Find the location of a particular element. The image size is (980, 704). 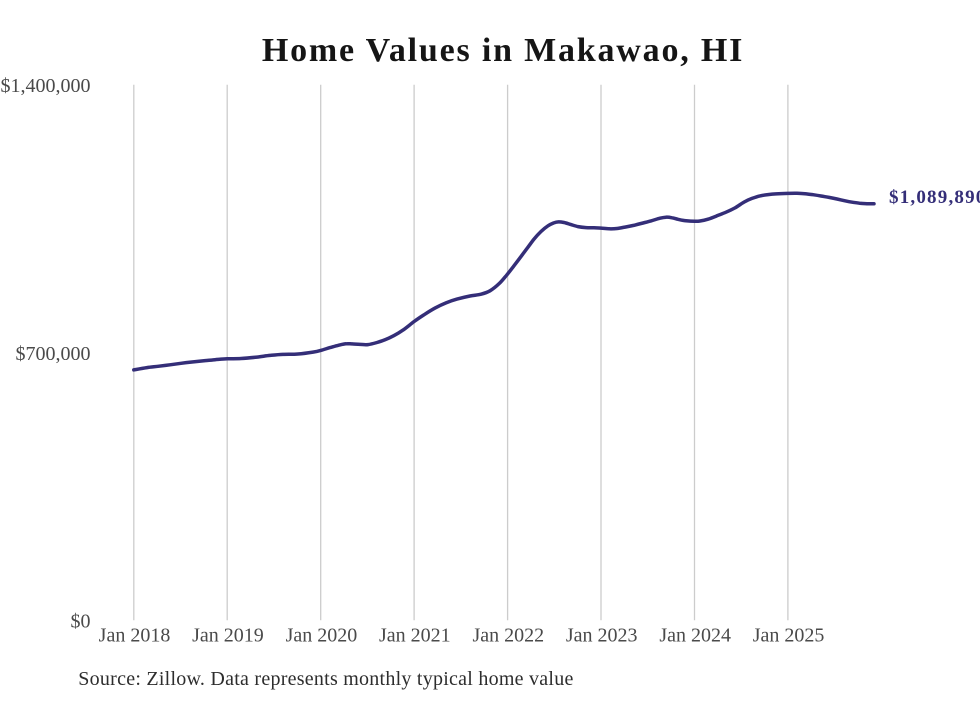

svg-text: Jan 2019 is located at coordinates (228, 635).